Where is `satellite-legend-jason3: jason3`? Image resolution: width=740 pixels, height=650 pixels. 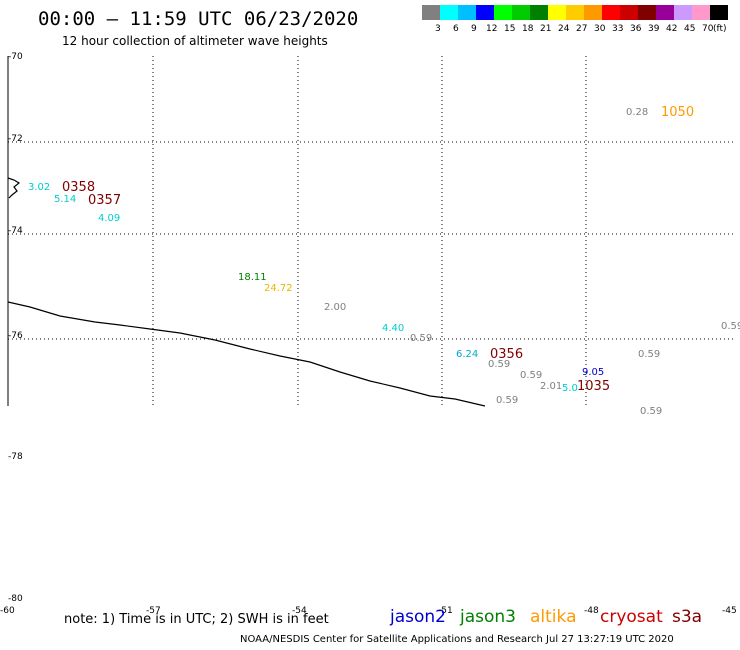
satellite-legend-jason3: jason3 is located at coordinates (488, 617).